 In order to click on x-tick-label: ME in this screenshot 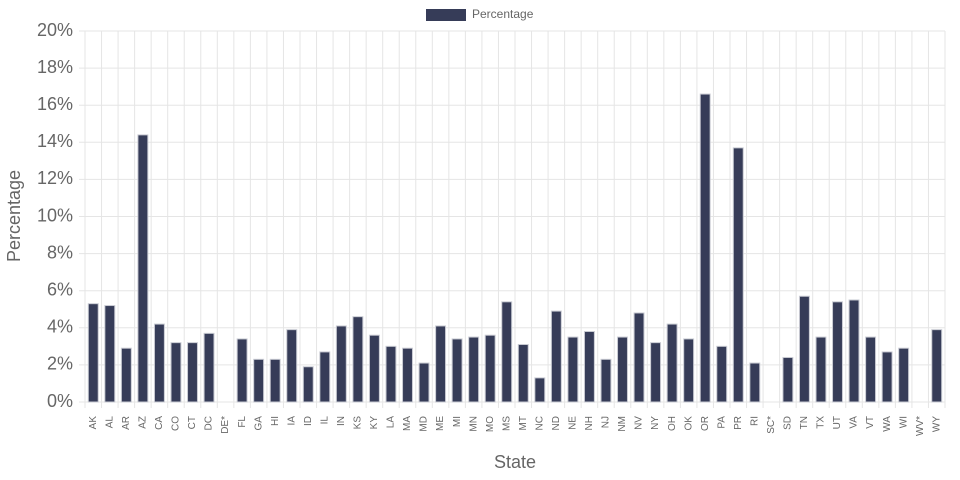, I will do `click(440, 423)`.